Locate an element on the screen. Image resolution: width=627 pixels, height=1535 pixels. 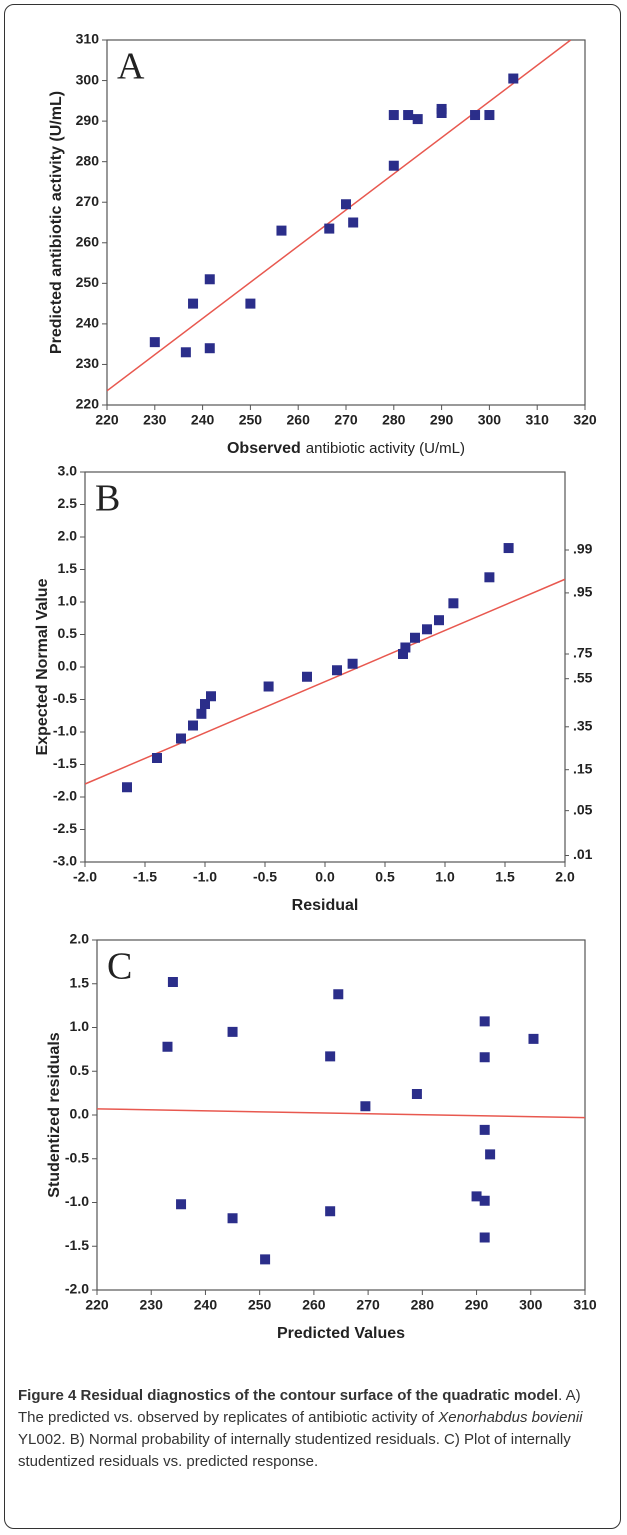
x-tick-label: -2.0 is located at coordinates (85, 877).